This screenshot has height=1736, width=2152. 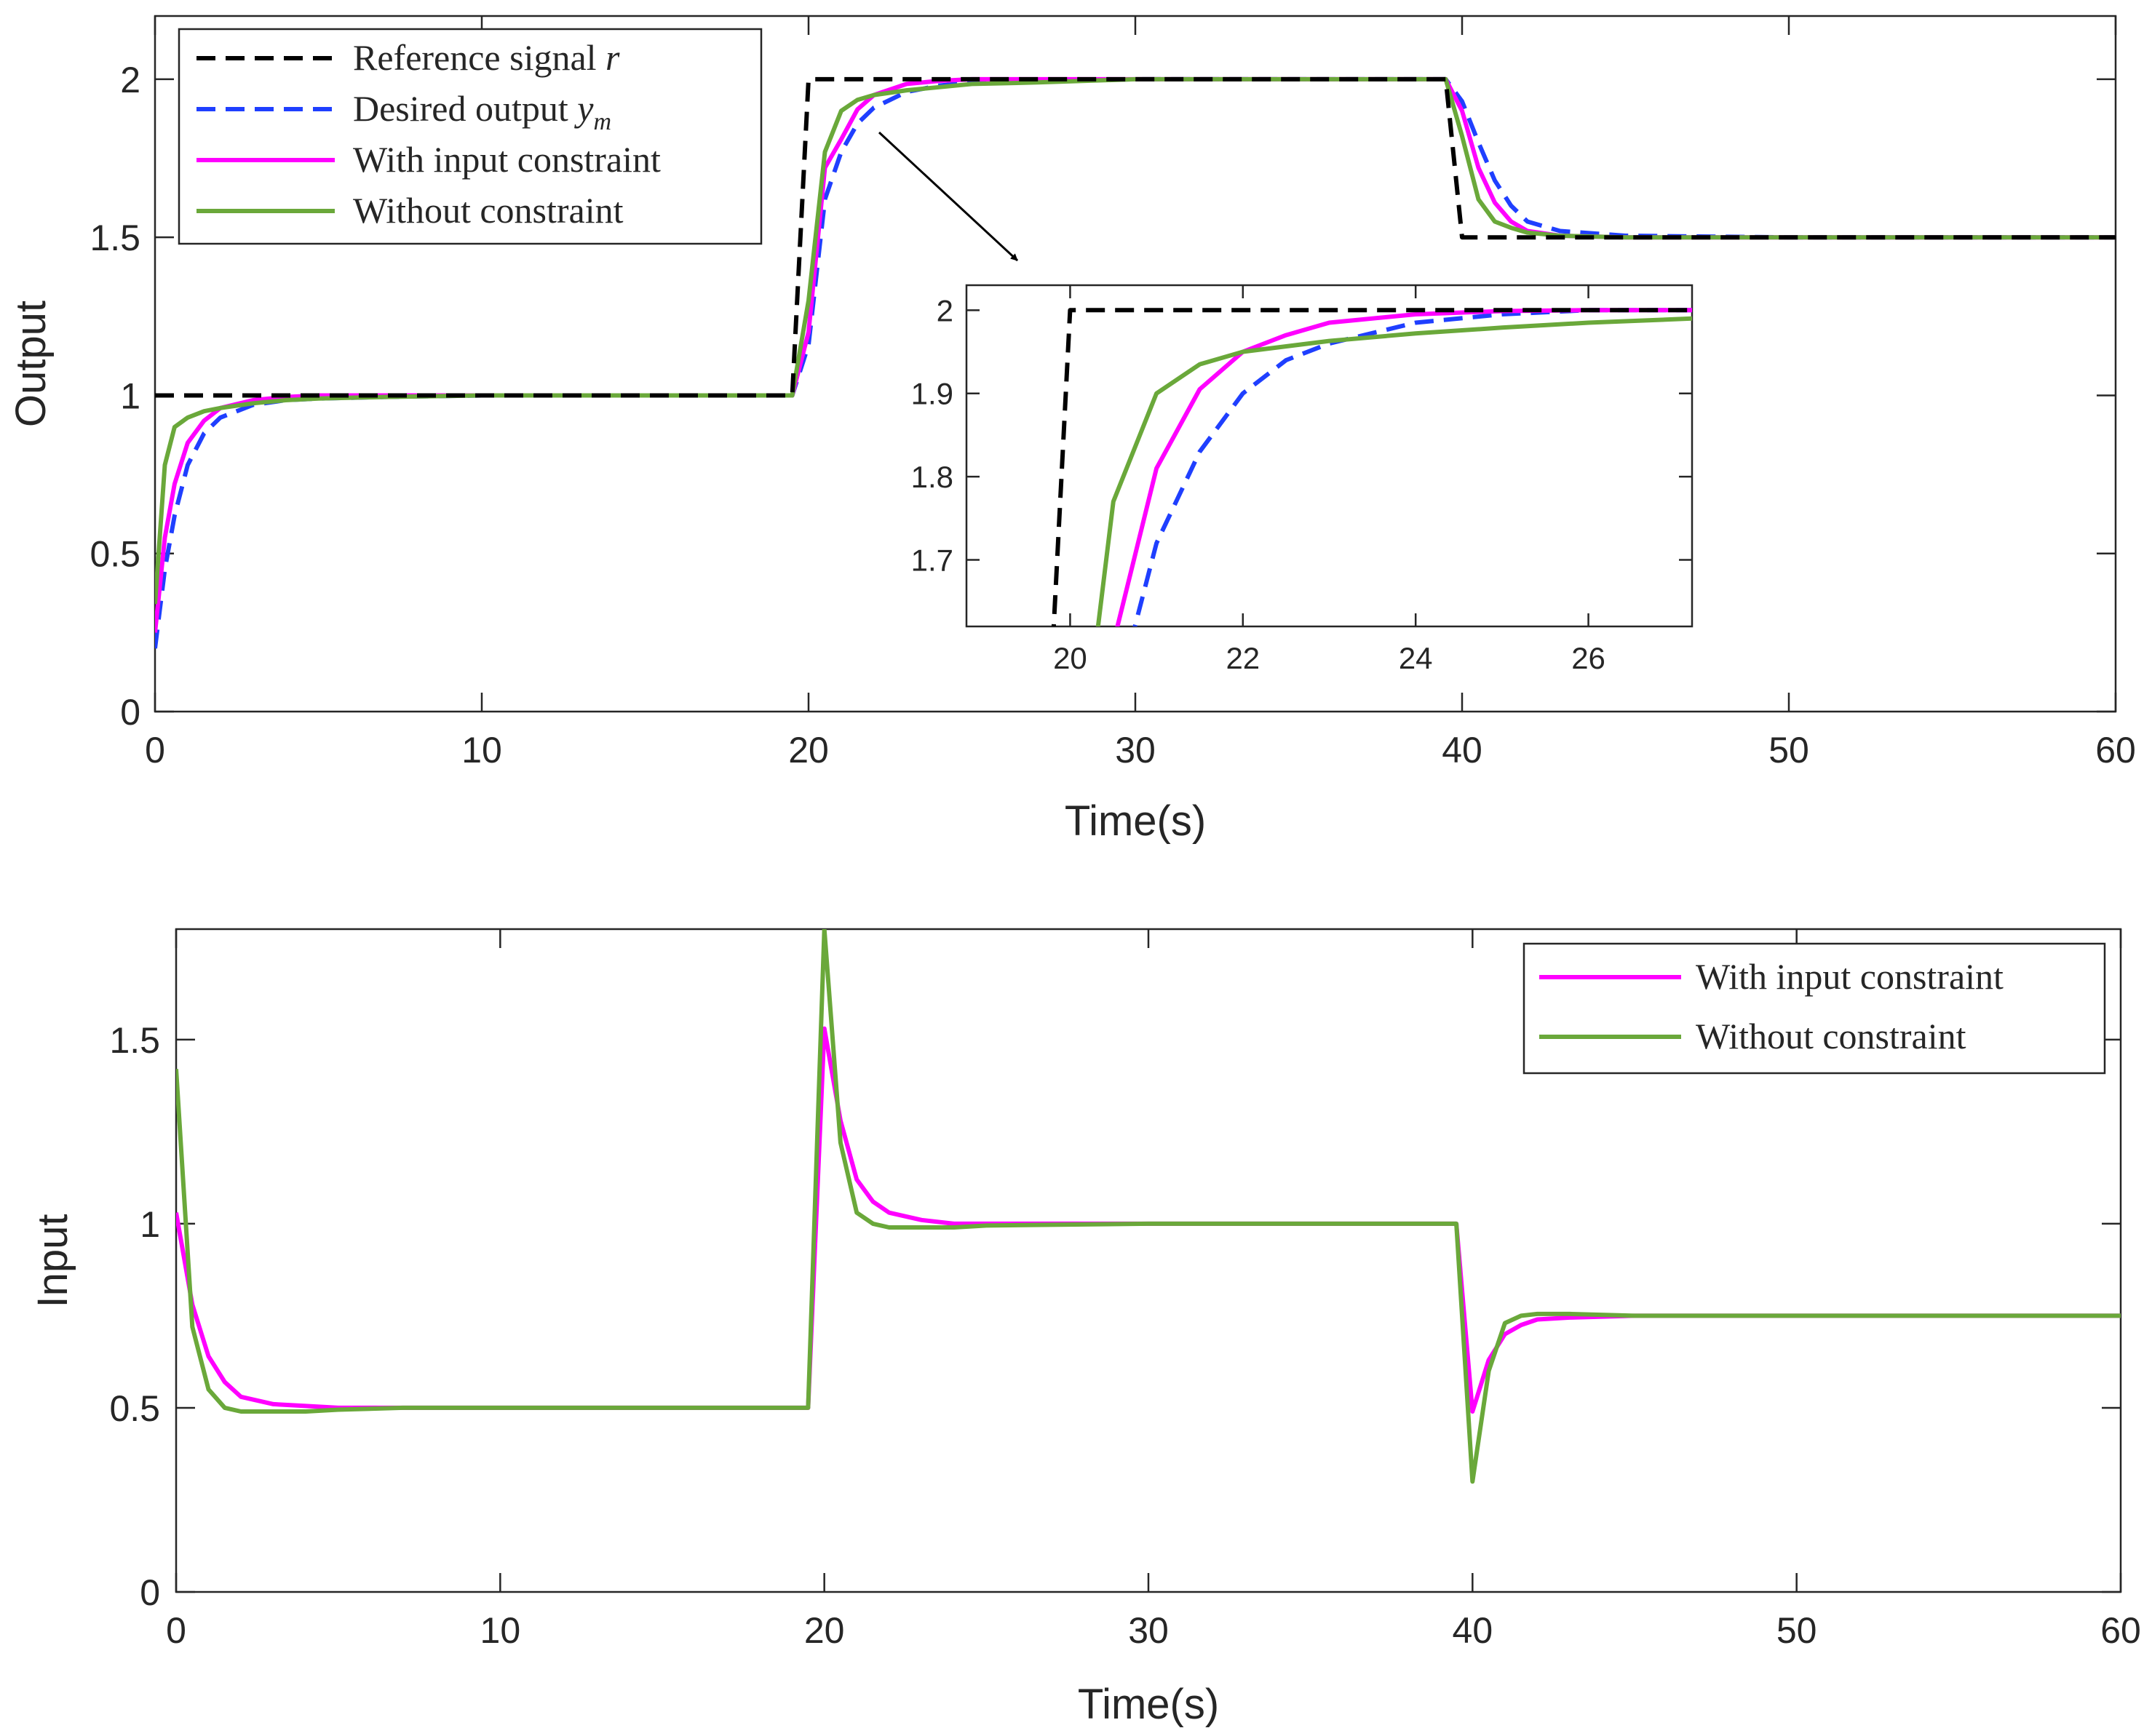 What do you see at coordinates (488, 210) in the screenshot?
I see `legend-label-without-constraint: Without constraint` at bounding box center [488, 210].